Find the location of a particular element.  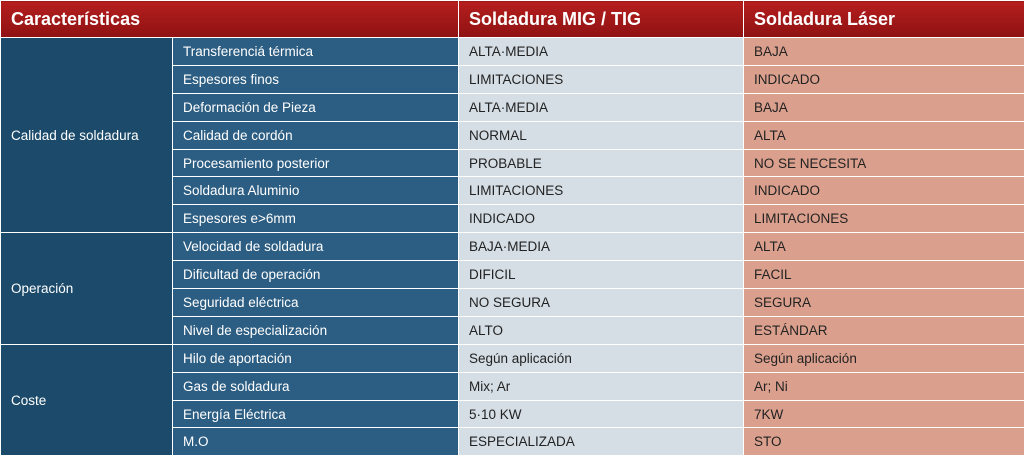

group-label: Operación is located at coordinates (86, 288).